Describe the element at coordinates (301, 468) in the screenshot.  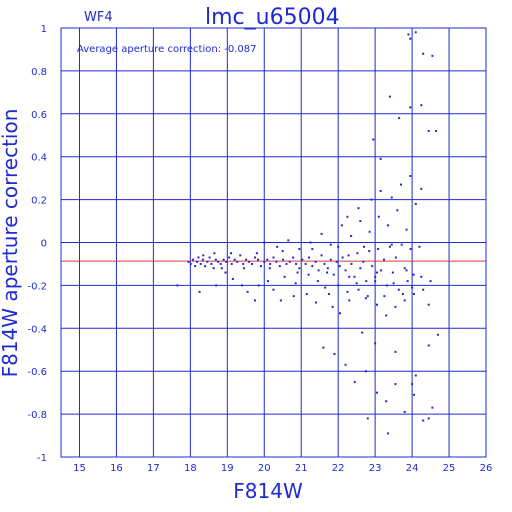
I see `x-tick-label: 21` at that location.